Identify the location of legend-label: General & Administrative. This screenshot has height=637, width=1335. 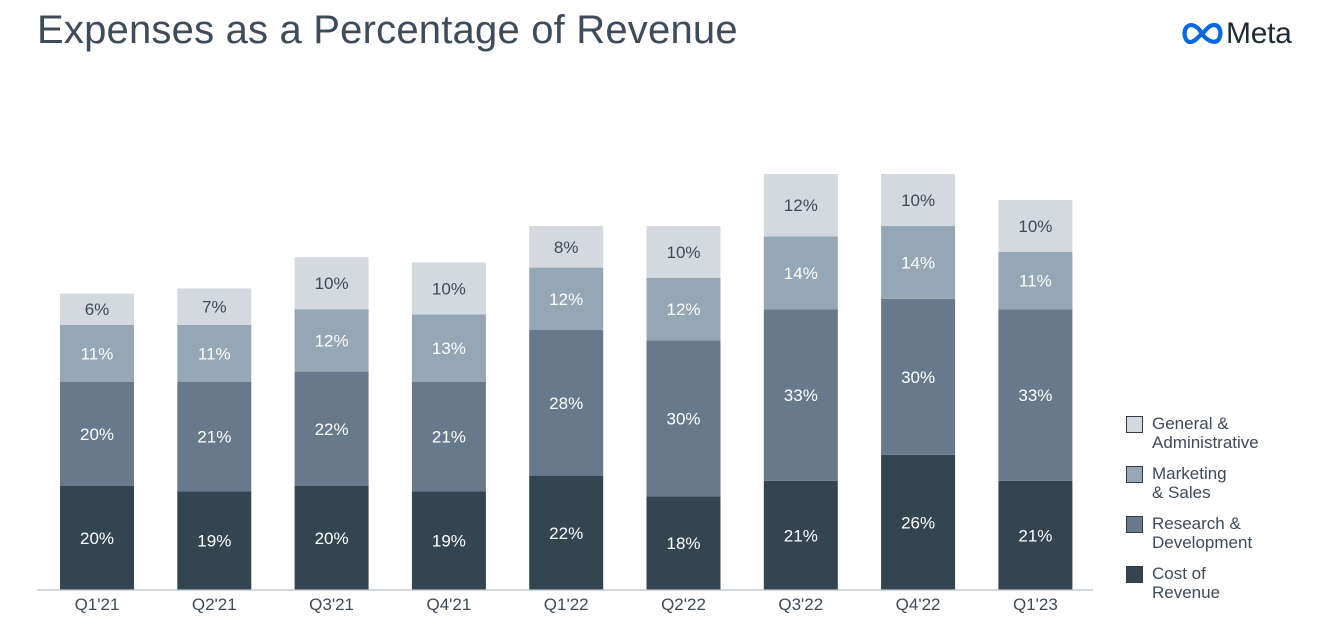
(1205, 433).